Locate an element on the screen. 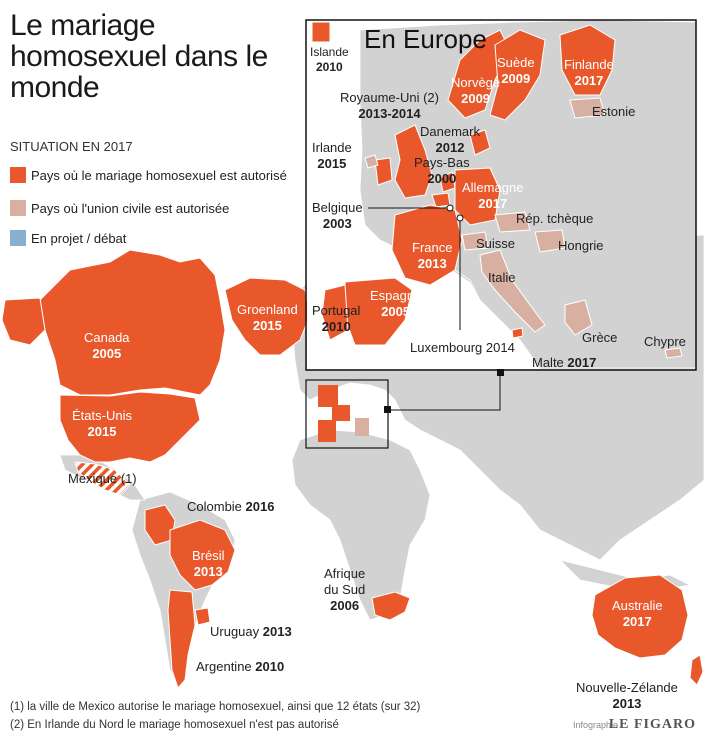 The image size is (704, 738). country-name: Suisse is located at coordinates (496, 243).